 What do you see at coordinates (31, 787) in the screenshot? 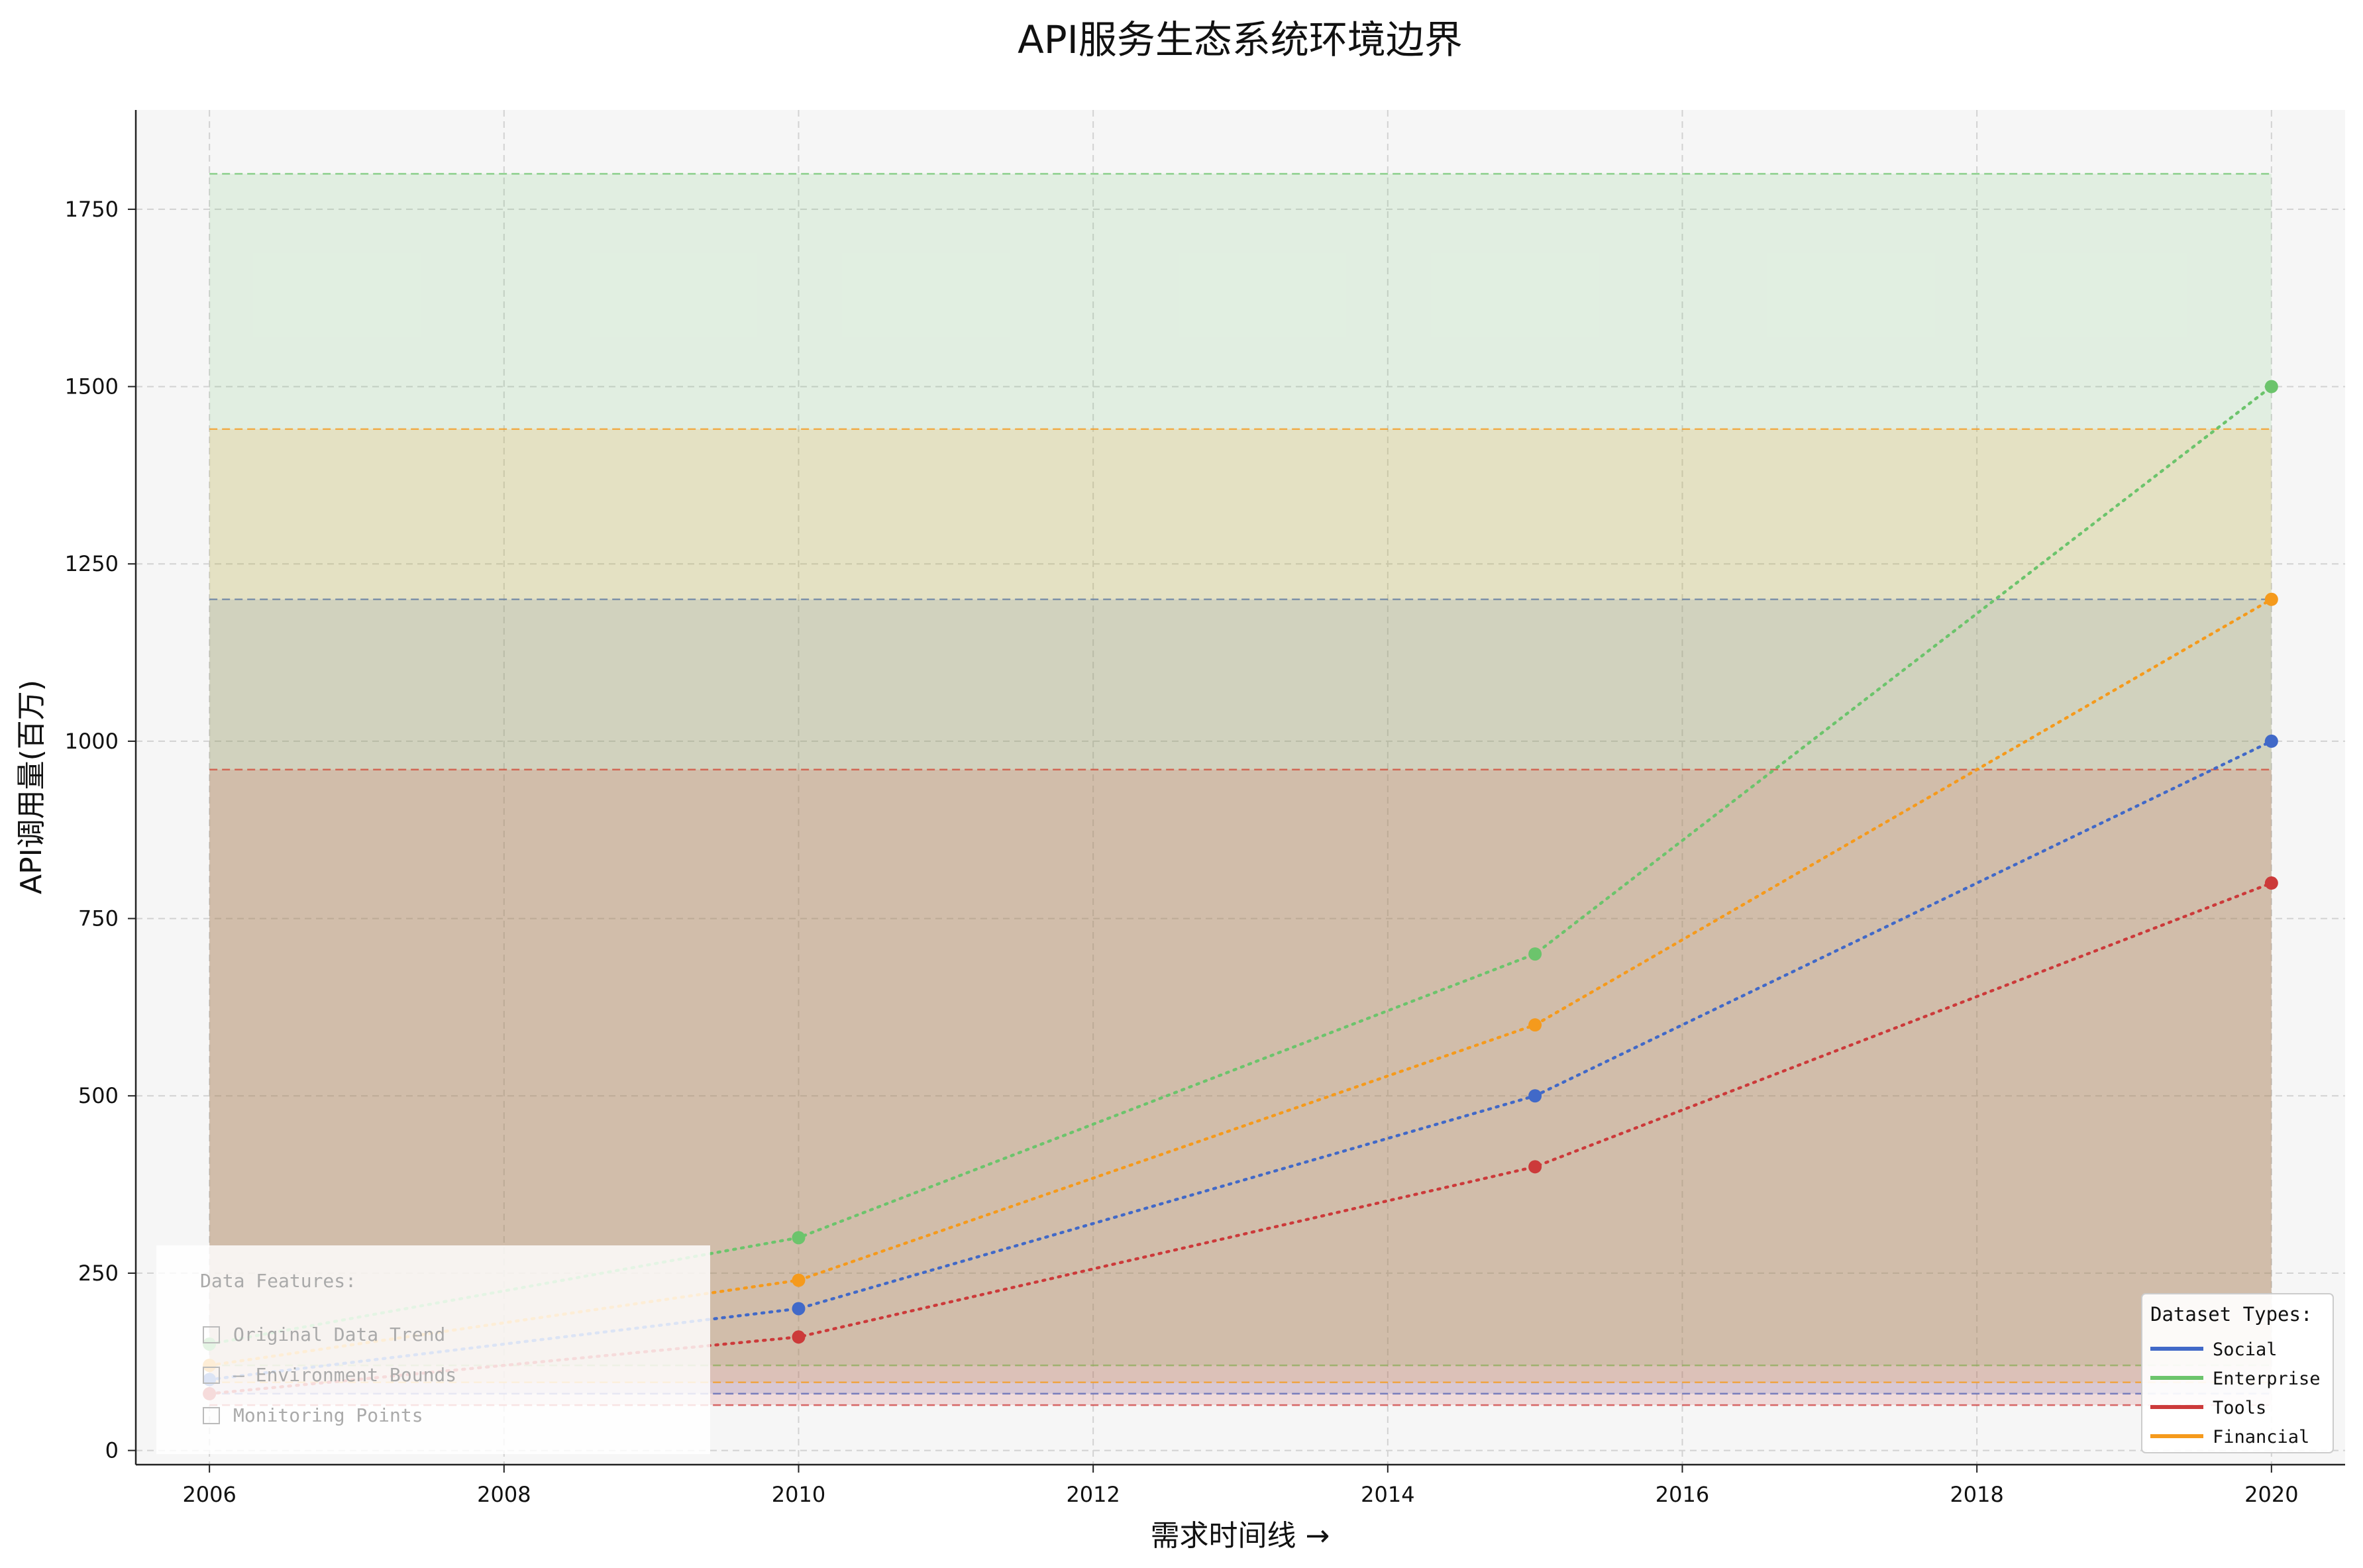
I see `y-axis-label: API调用量(百万)` at bounding box center [31, 787].